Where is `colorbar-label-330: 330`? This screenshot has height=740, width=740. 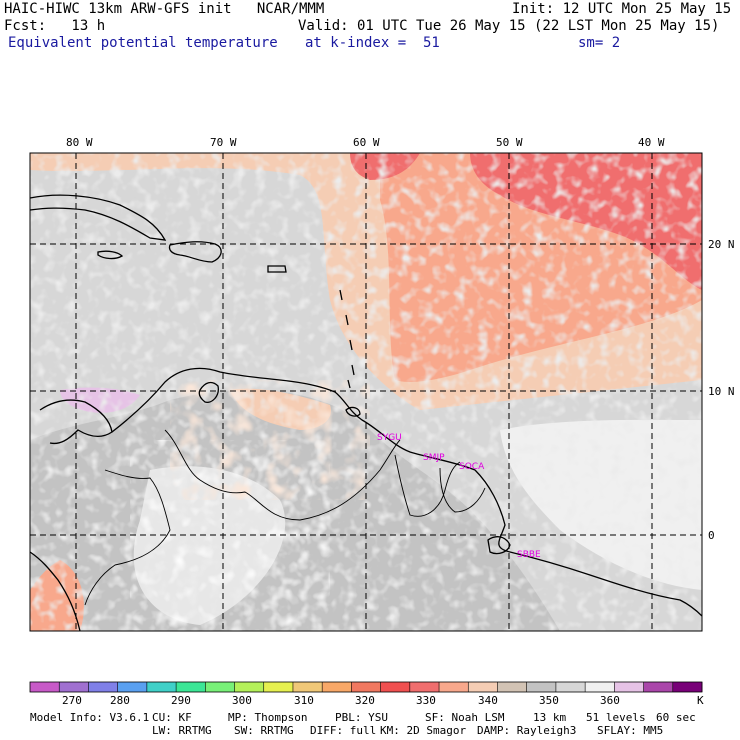
colorbar-label-330: 330 is located at coordinates (426, 700).